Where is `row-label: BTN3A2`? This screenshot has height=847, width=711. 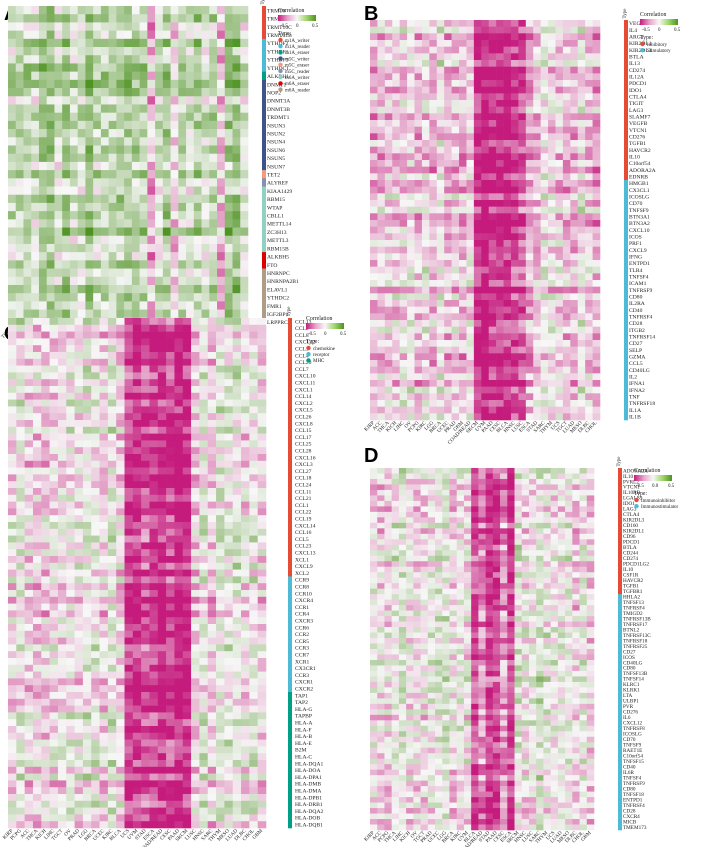
row-label: BTN3A2 is located at coordinates (639, 224).